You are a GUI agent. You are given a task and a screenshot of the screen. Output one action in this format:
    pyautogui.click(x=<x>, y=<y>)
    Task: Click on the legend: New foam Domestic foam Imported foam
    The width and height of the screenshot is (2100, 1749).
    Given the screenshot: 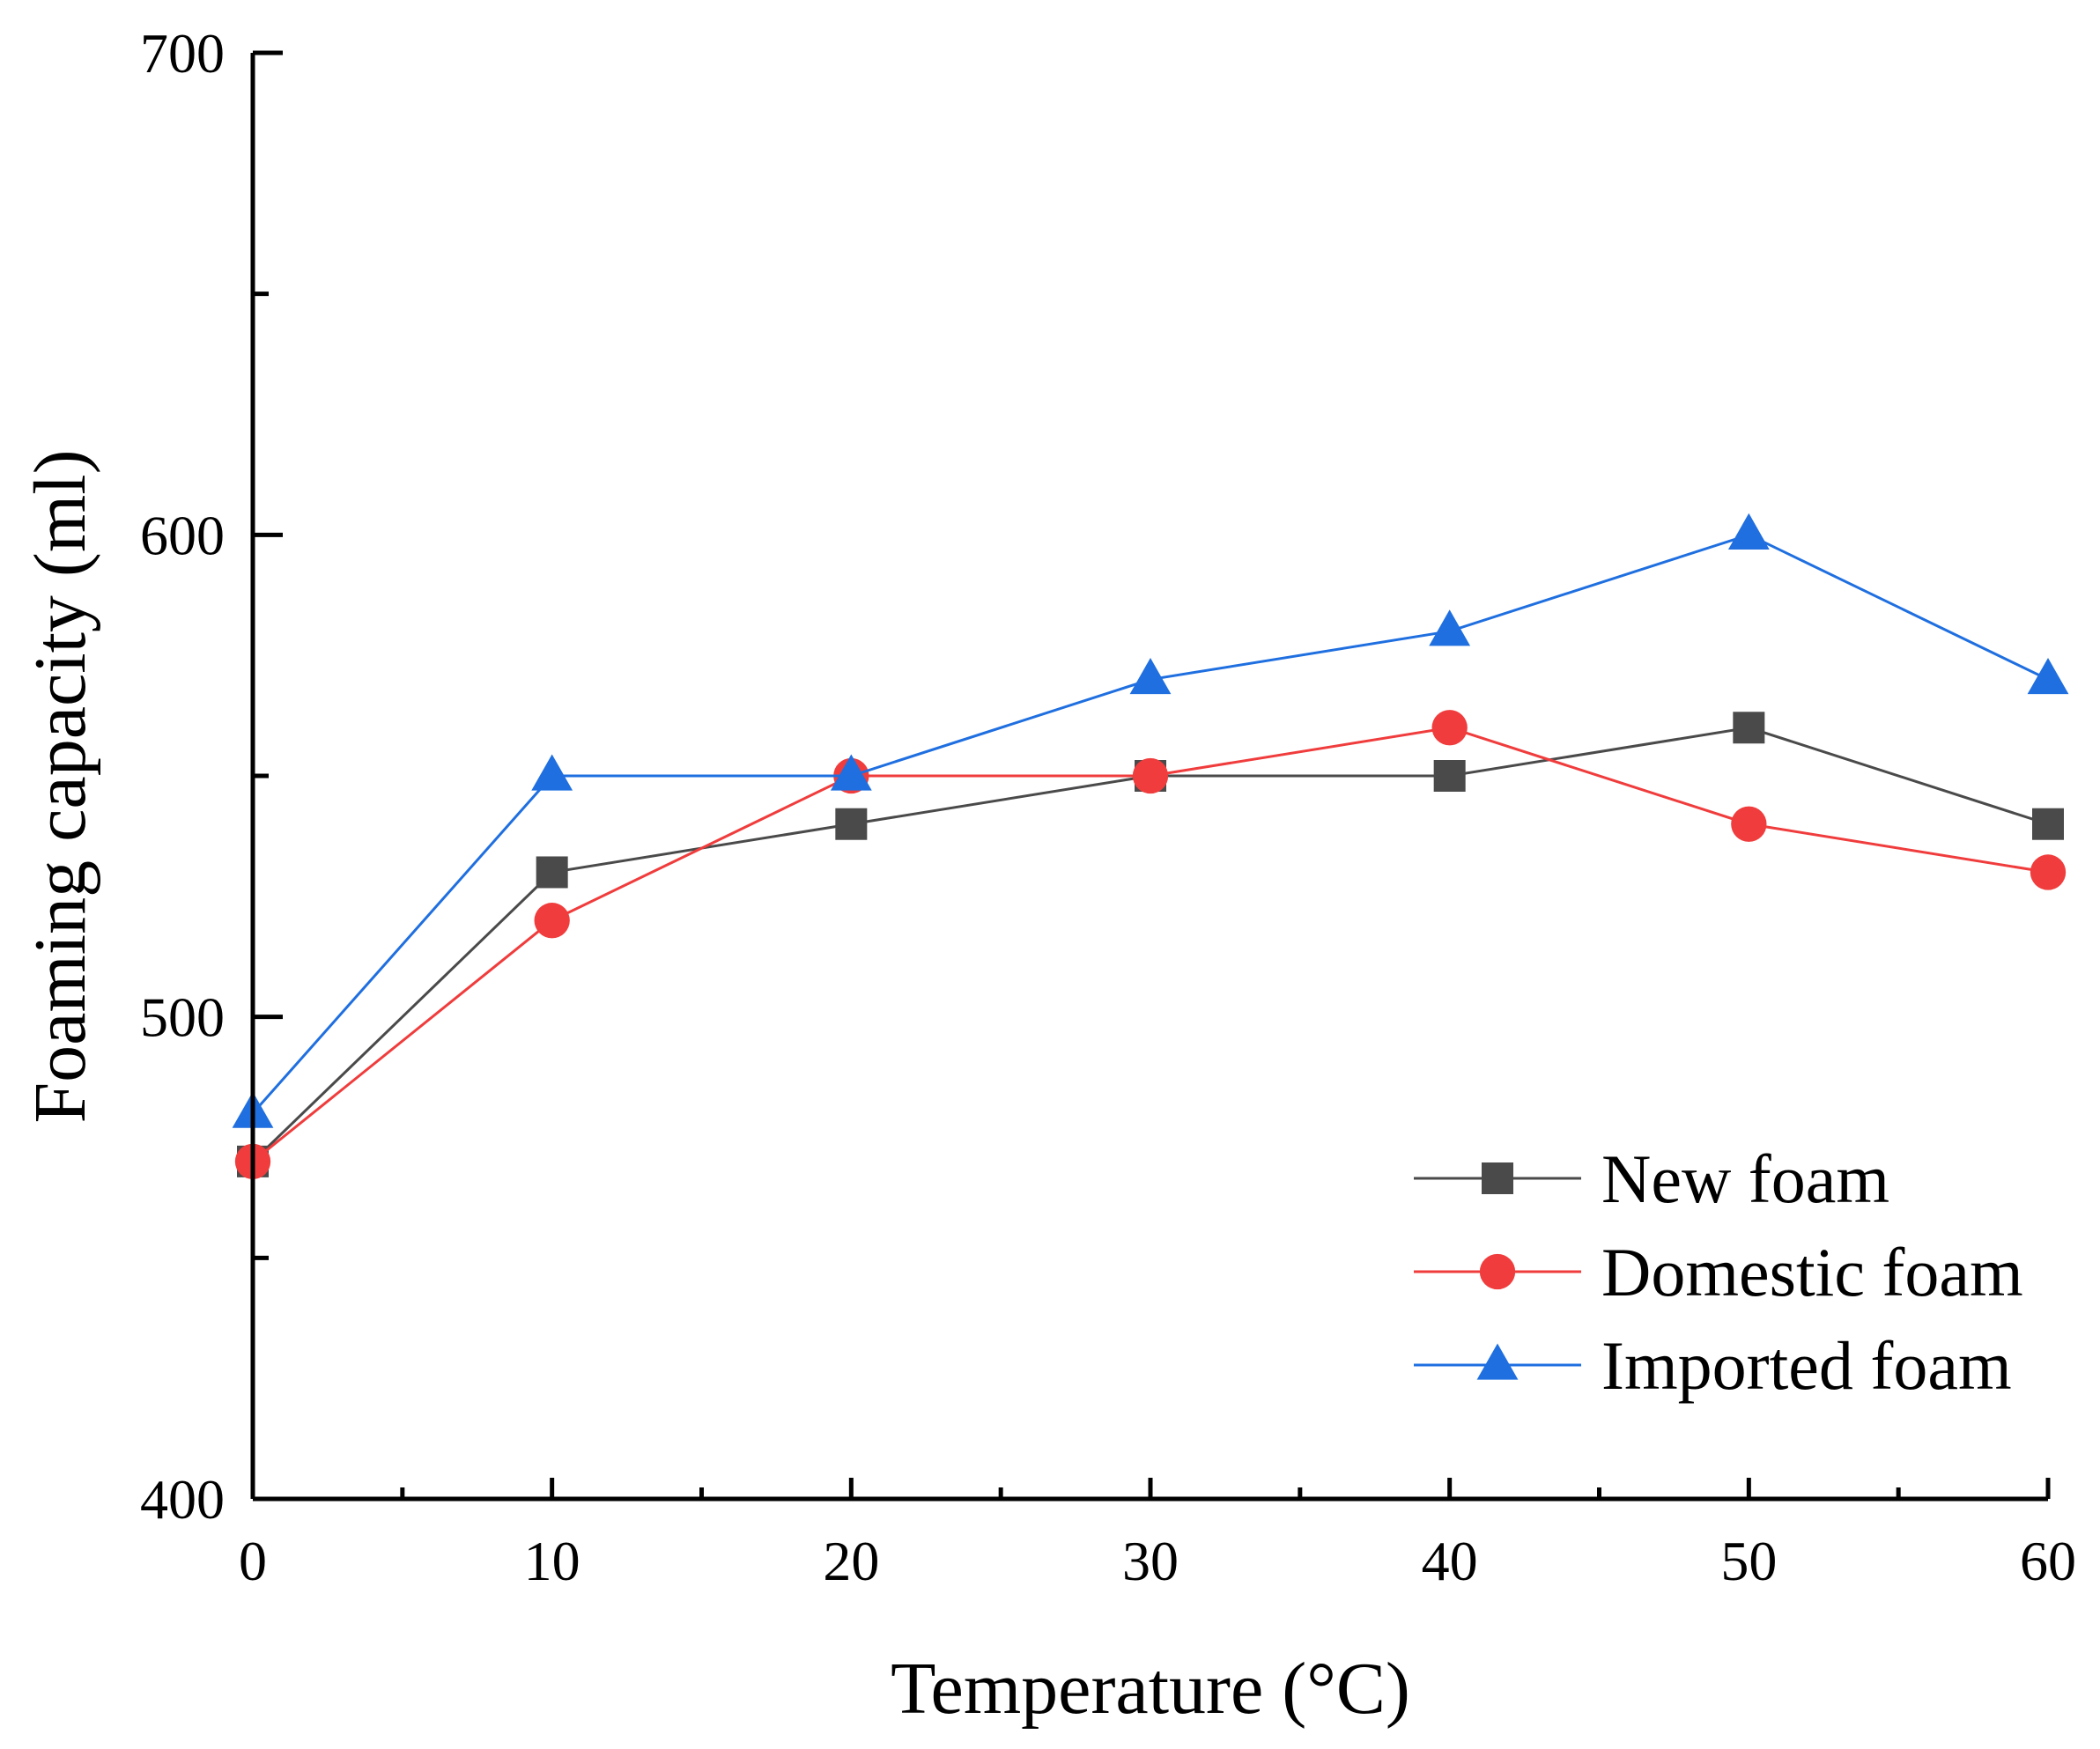 What is the action you would take?
    pyautogui.click(x=1718, y=1272)
    